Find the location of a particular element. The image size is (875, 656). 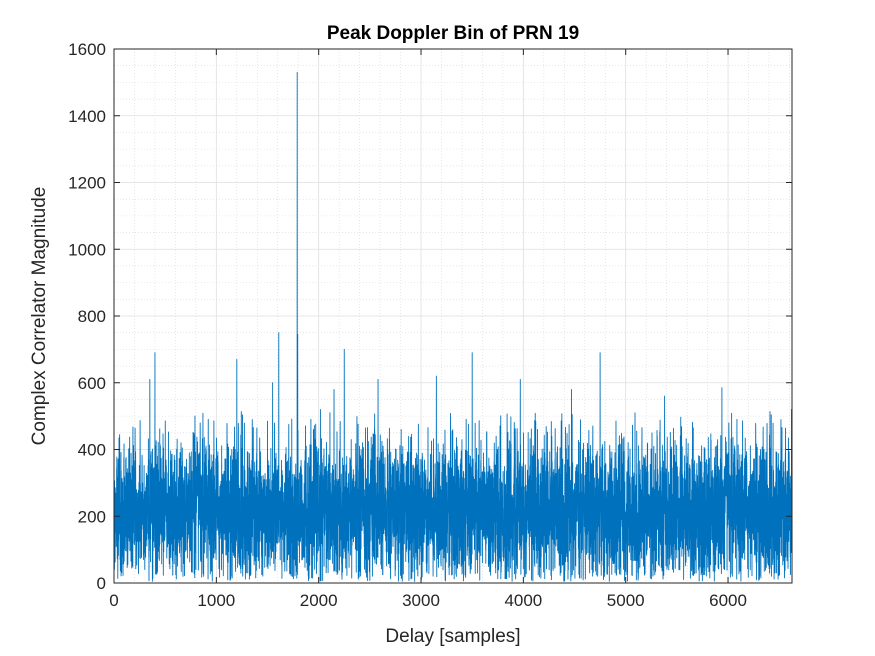

x-tick-label: 6000 is located at coordinates (728, 600).